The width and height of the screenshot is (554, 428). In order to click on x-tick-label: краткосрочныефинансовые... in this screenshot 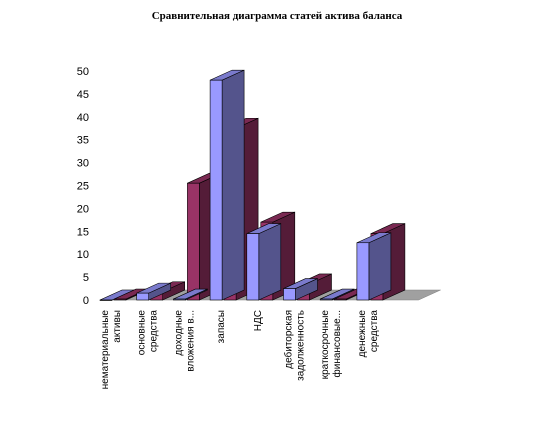, I will do `click(331, 345)`.